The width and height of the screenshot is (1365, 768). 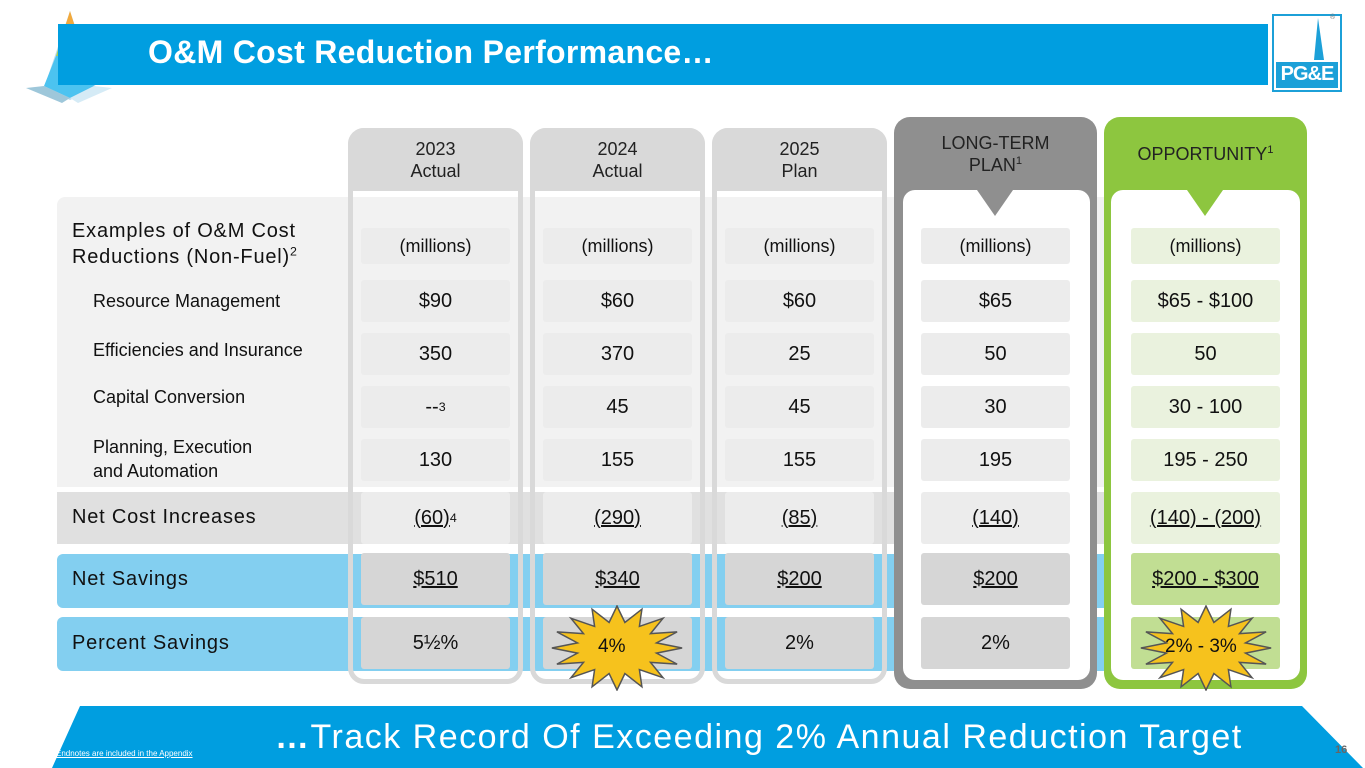 I want to click on cell-2024-resource: $60, so click(x=617, y=301).